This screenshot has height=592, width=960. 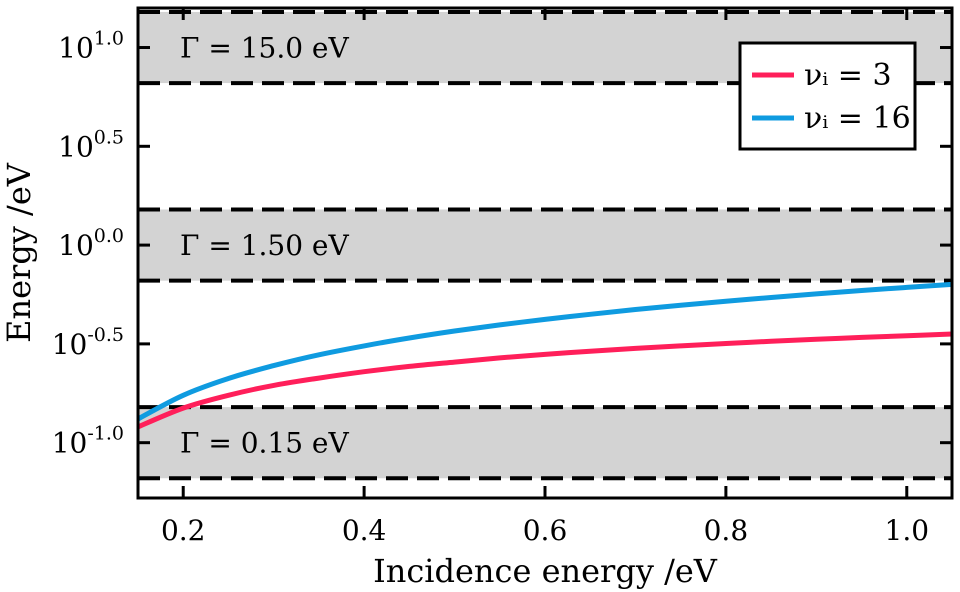 What do you see at coordinates (364, 530) in the screenshot?
I see `x-tick-label-1: 0.4` at bounding box center [364, 530].